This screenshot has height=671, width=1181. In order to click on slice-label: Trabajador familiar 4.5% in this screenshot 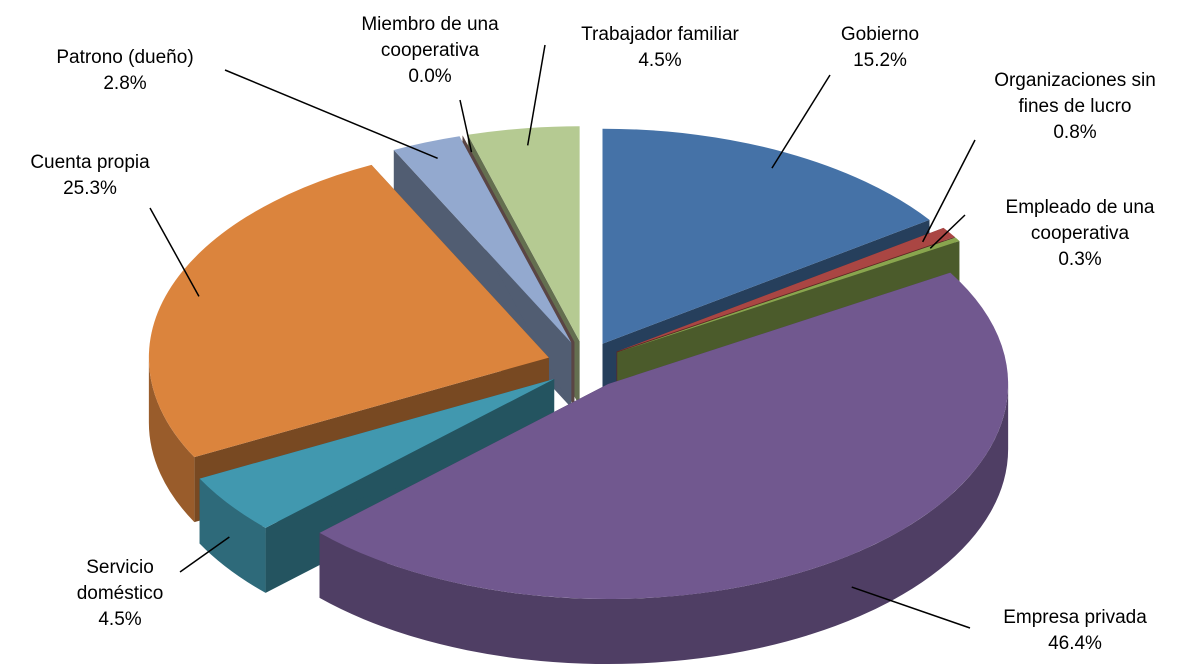, I will do `click(660, 48)`.